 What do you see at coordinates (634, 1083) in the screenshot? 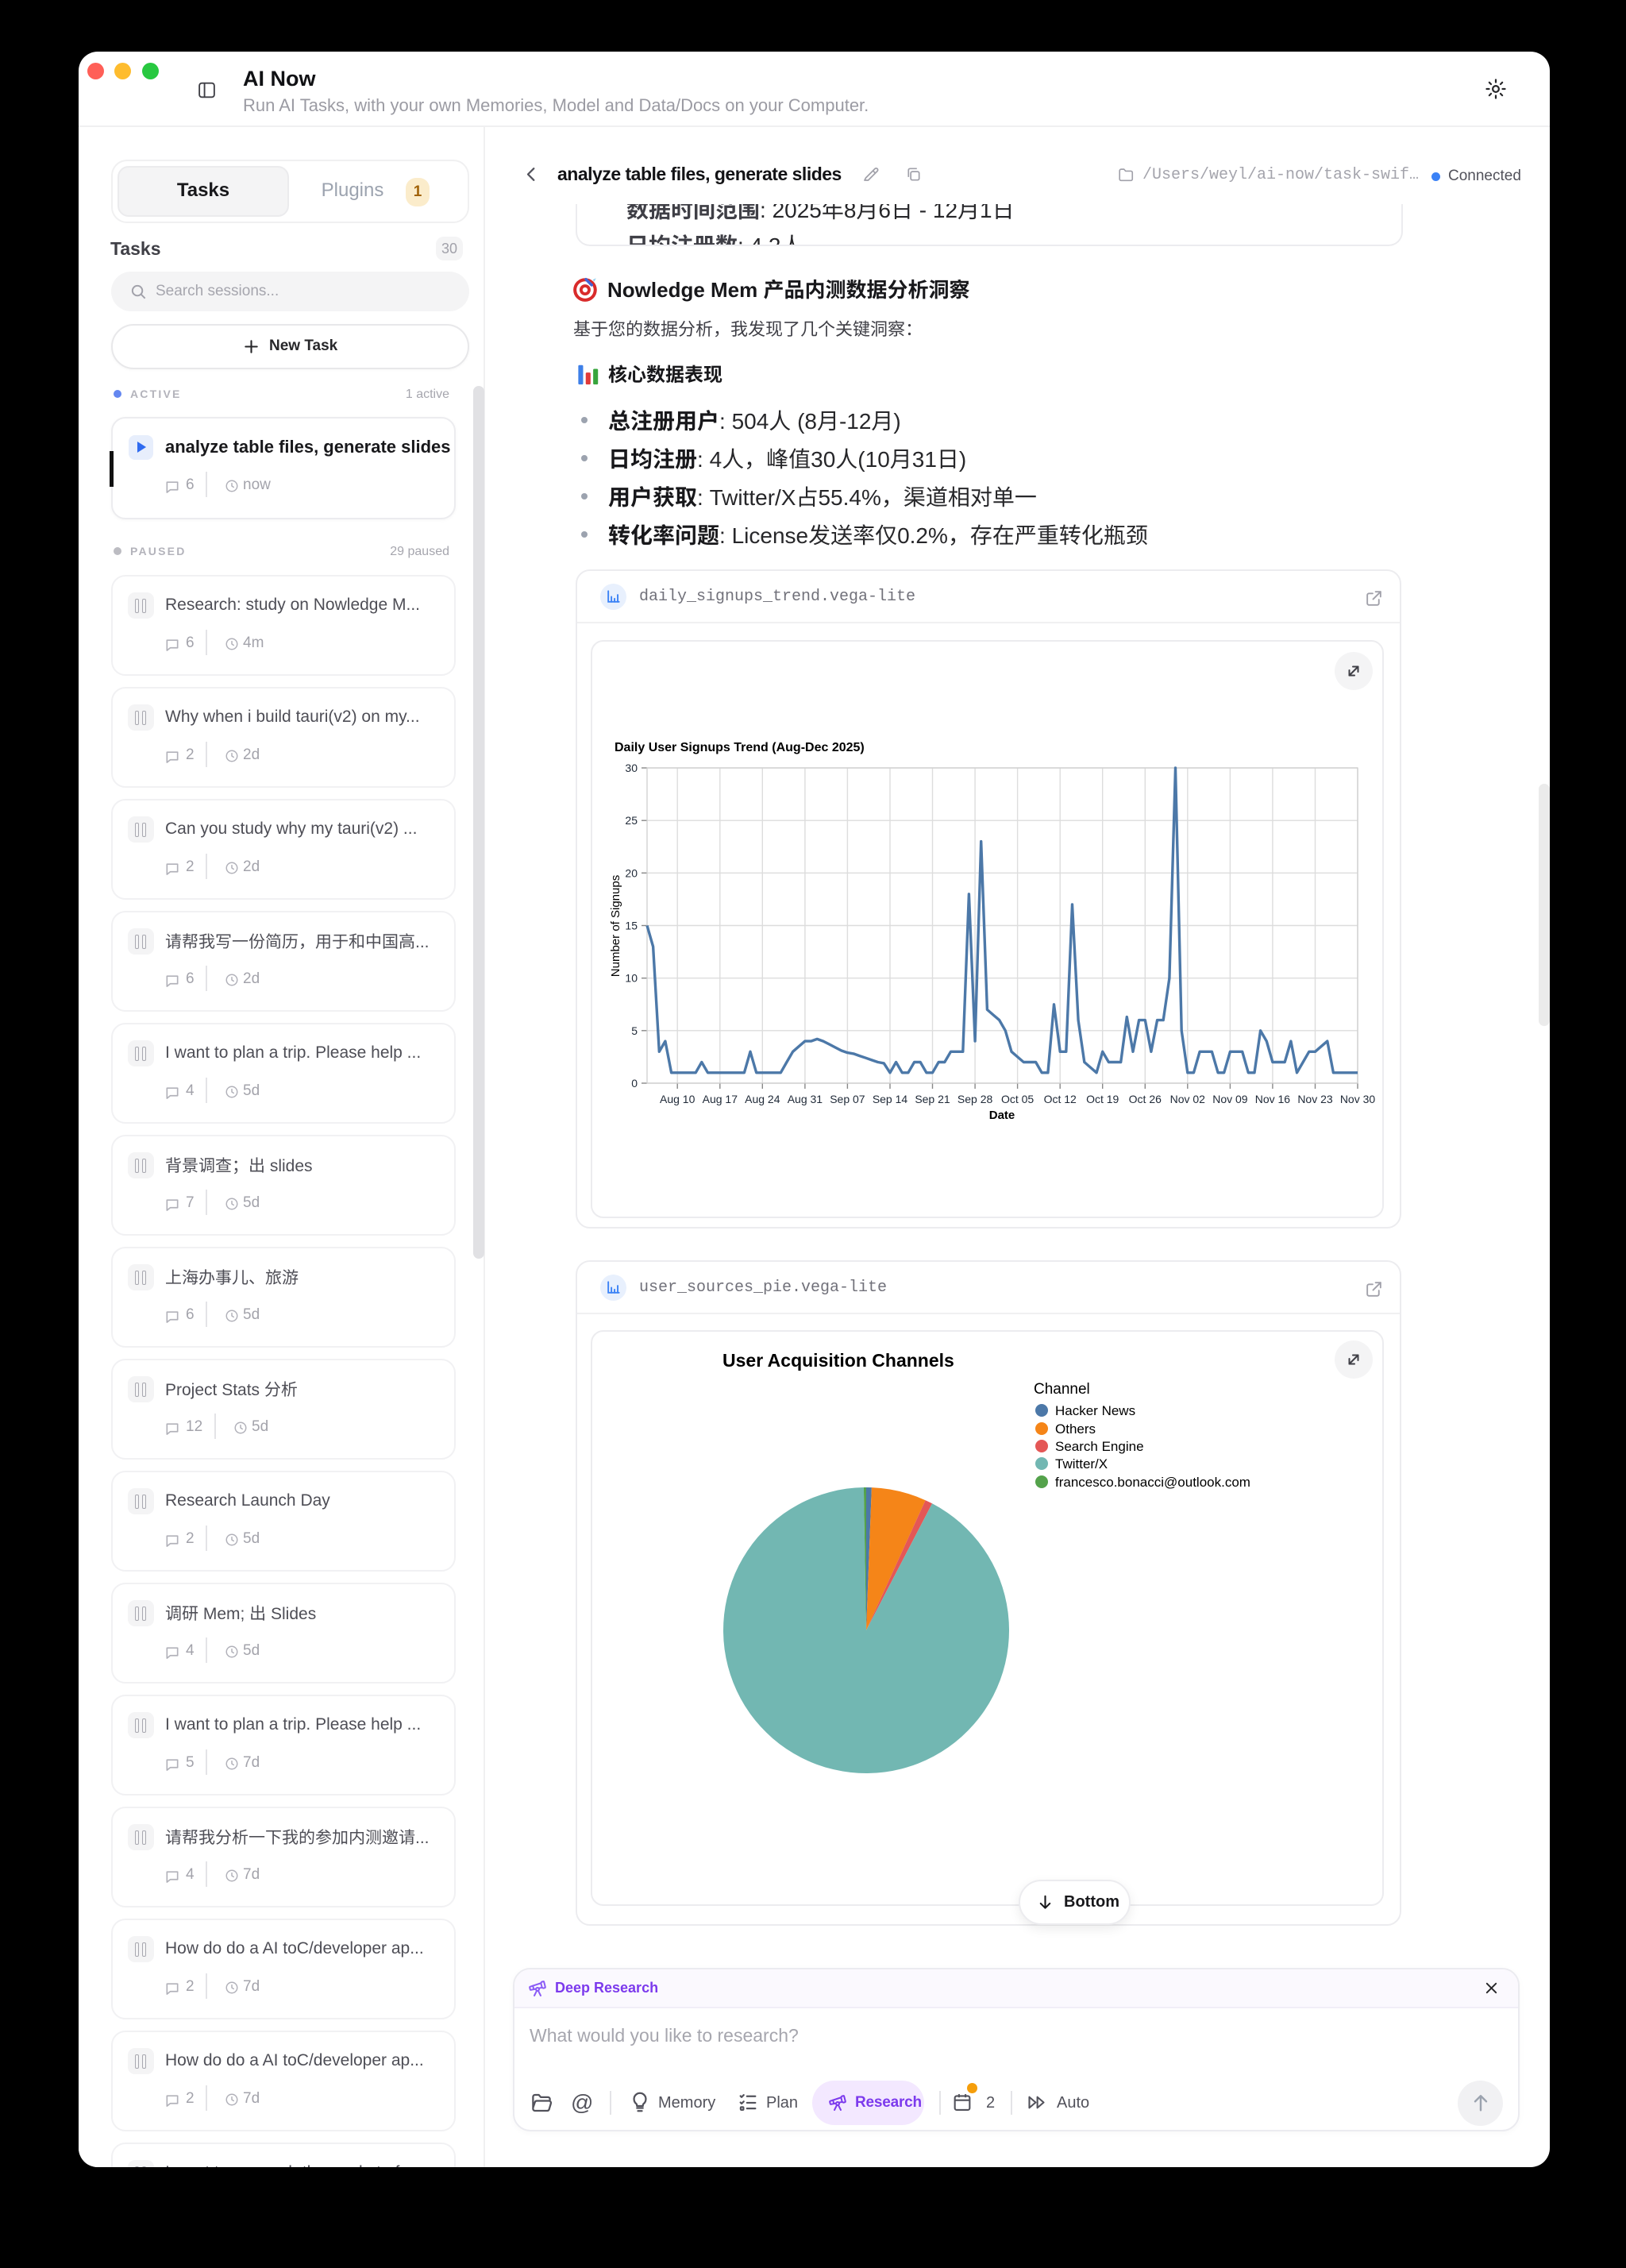
I see `svg-text: 0` at bounding box center [634, 1083].